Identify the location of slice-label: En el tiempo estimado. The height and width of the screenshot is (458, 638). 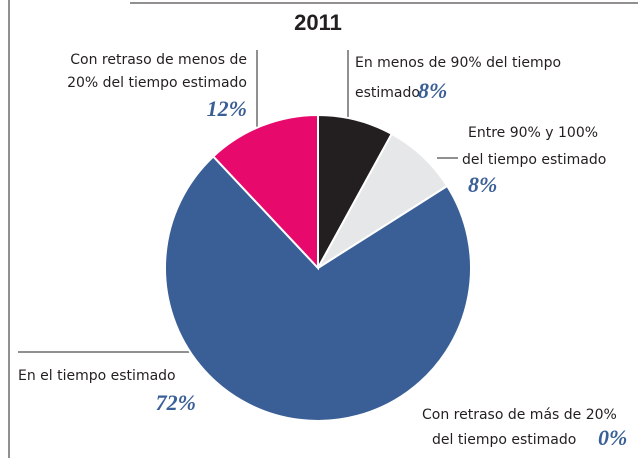
(97, 376).